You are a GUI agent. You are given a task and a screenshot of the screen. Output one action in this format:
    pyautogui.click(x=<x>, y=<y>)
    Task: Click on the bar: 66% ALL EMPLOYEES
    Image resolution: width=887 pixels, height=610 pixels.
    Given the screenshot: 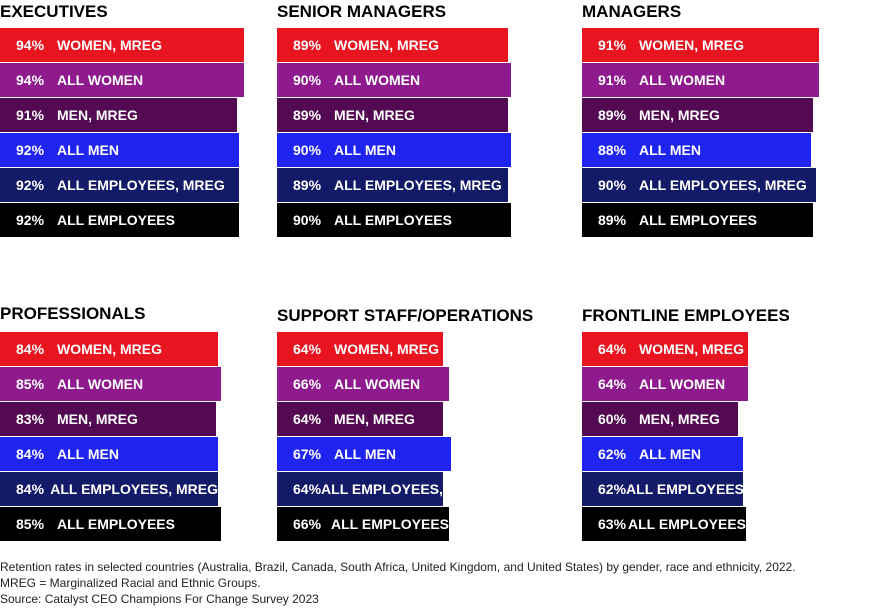 What is the action you would take?
    pyautogui.click(x=363, y=524)
    